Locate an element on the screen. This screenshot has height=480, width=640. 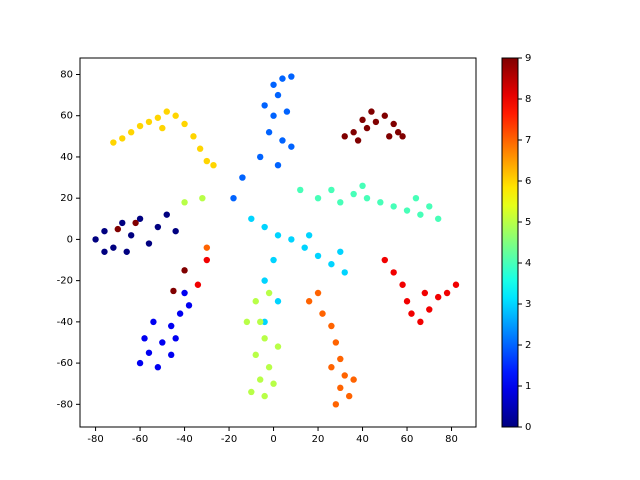
y-tick-label: 60 is located at coordinates (66, 116).